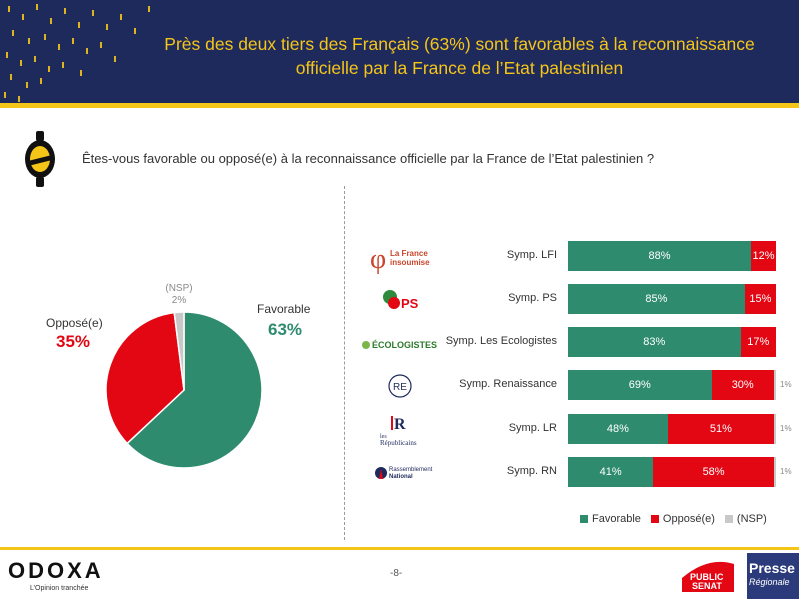 The image size is (799, 602). I want to click on svg-text: ÉCOLOGISTES, so click(404, 345).